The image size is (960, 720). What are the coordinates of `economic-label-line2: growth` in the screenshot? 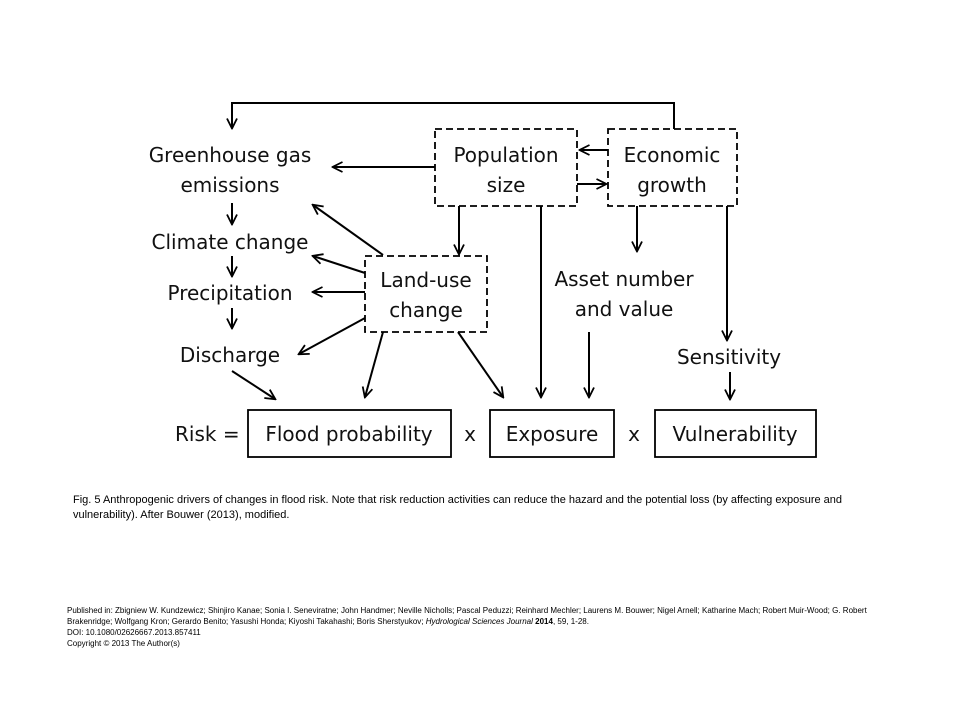 It's located at (672, 185).